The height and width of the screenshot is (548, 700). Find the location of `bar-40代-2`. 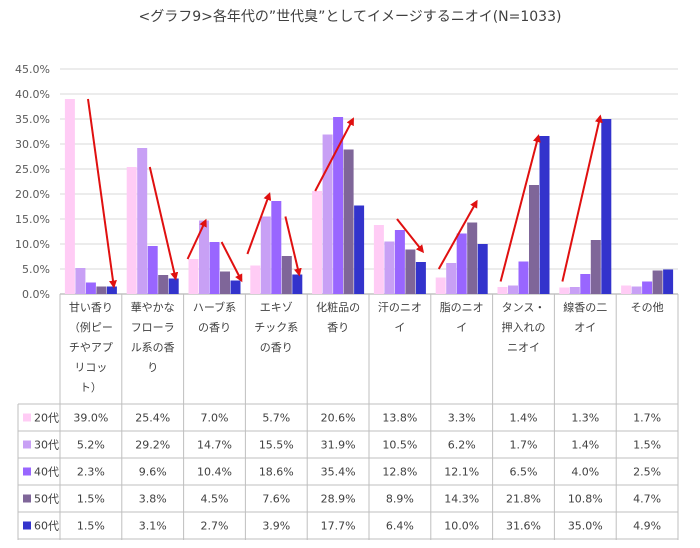

bar-40代-2 is located at coordinates (214, 268).